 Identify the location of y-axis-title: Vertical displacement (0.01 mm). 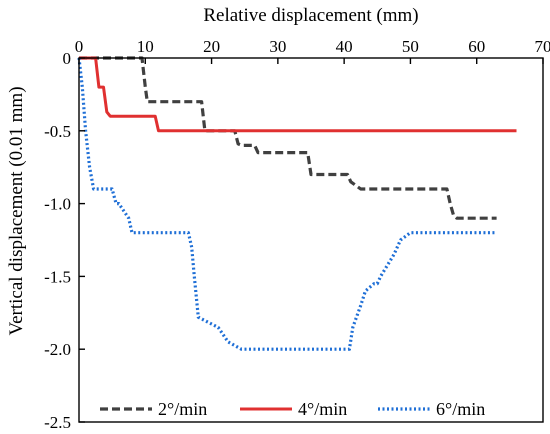
(16, 210).